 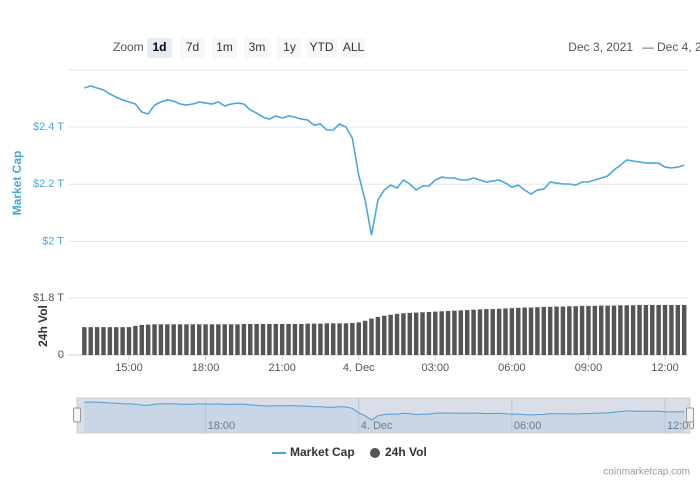 What do you see at coordinates (678, 47) in the screenshot?
I see `date-to: Dec 4, 2` at bounding box center [678, 47].